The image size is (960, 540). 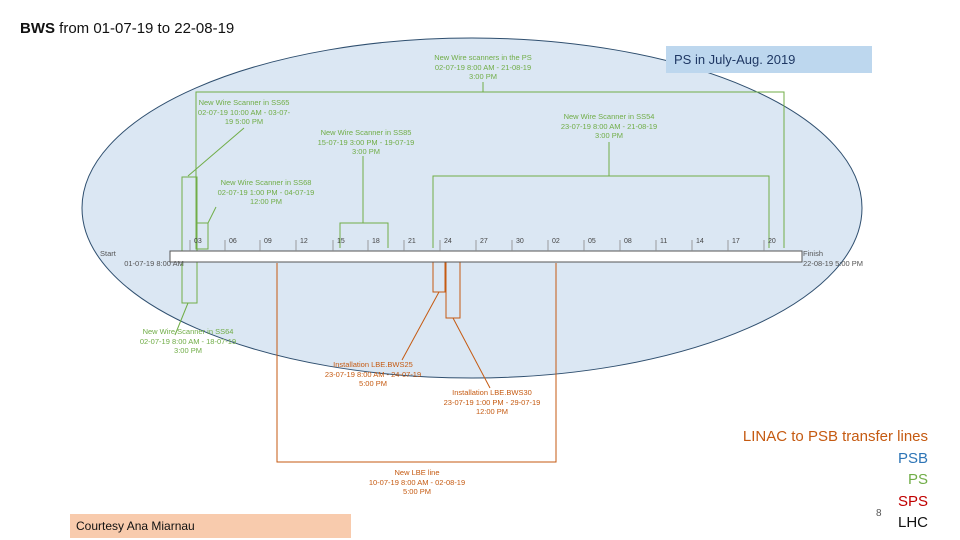 What do you see at coordinates (736, 241) in the screenshot?
I see `tick-label: 17` at bounding box center [736, 241].